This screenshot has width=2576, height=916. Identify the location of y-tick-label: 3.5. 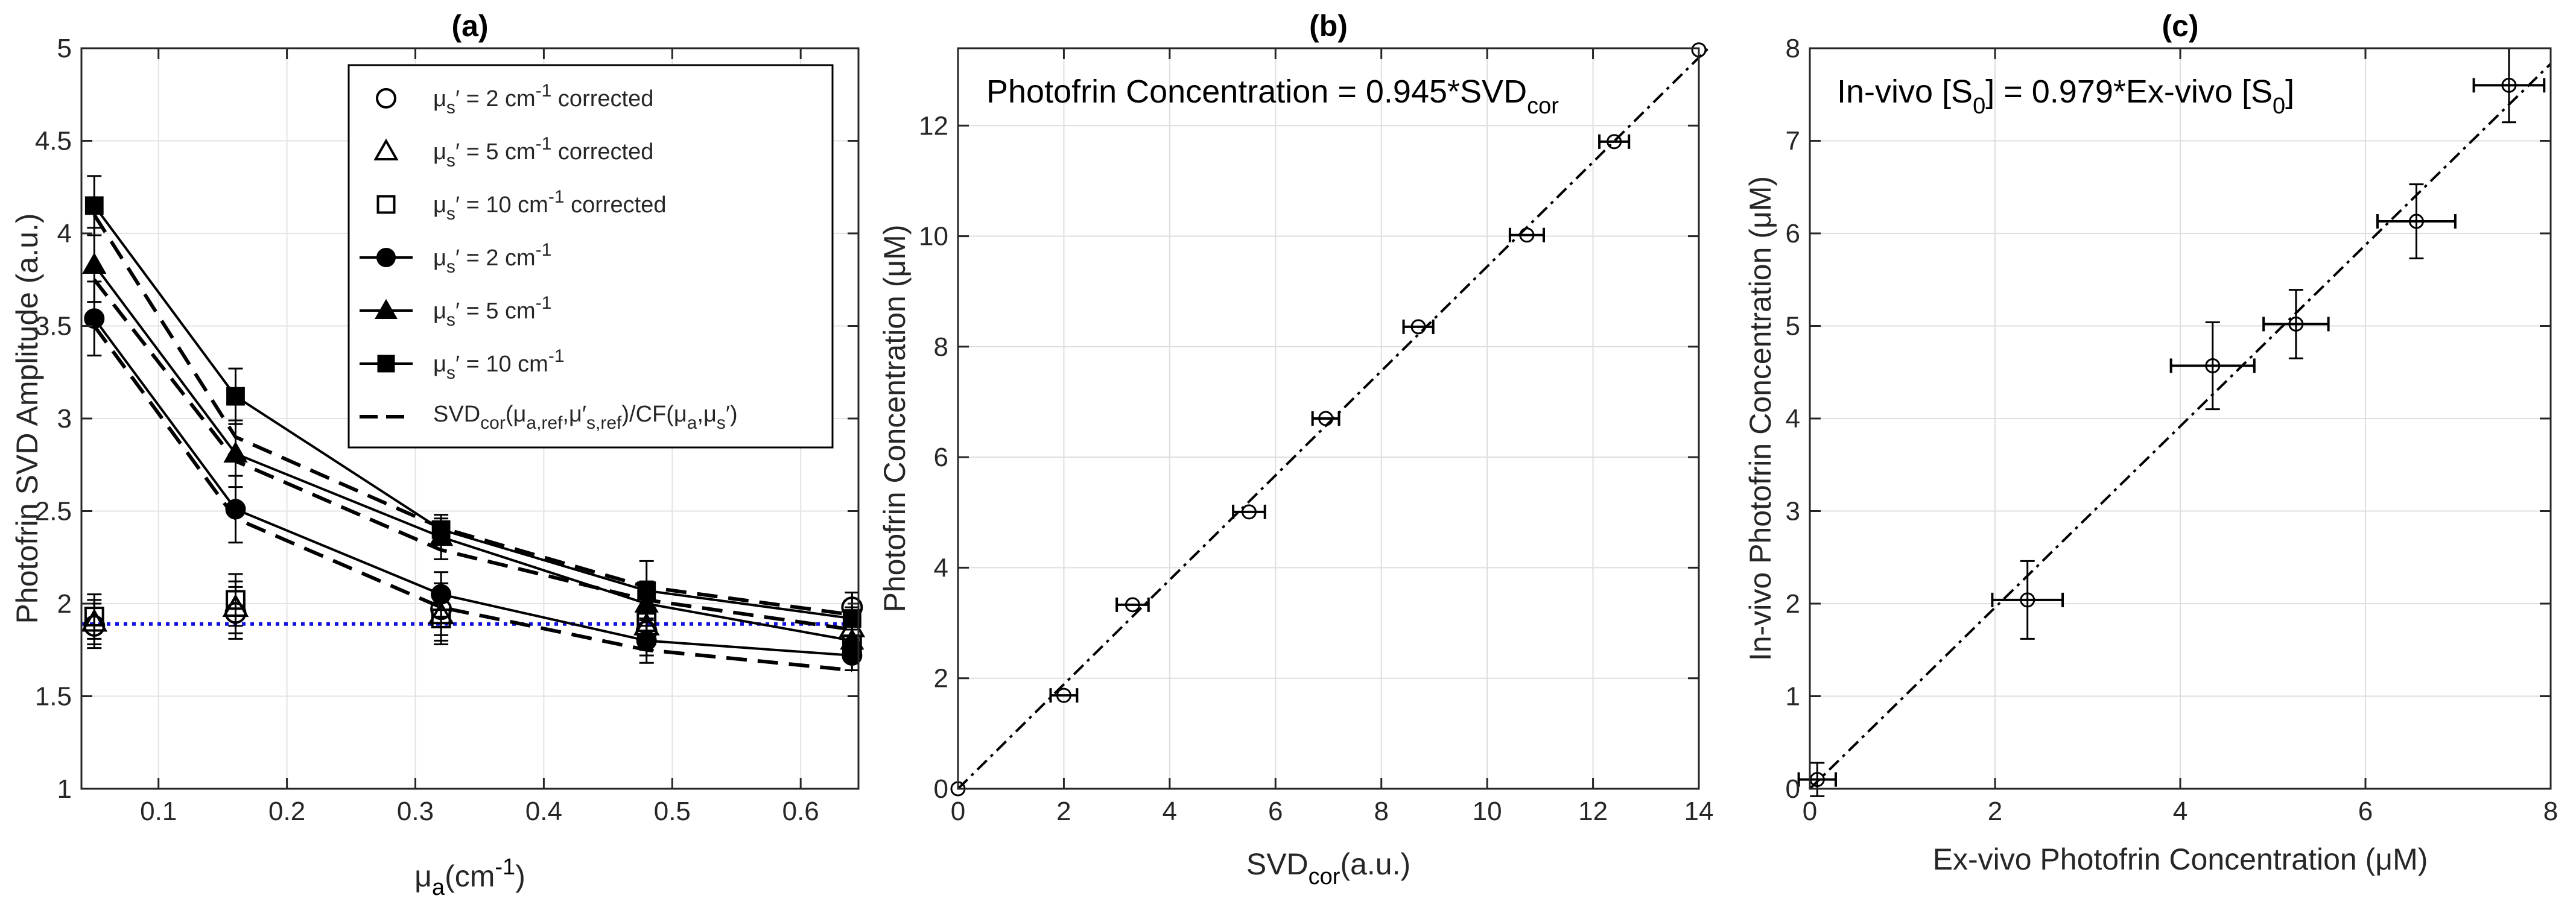
(53, 326).